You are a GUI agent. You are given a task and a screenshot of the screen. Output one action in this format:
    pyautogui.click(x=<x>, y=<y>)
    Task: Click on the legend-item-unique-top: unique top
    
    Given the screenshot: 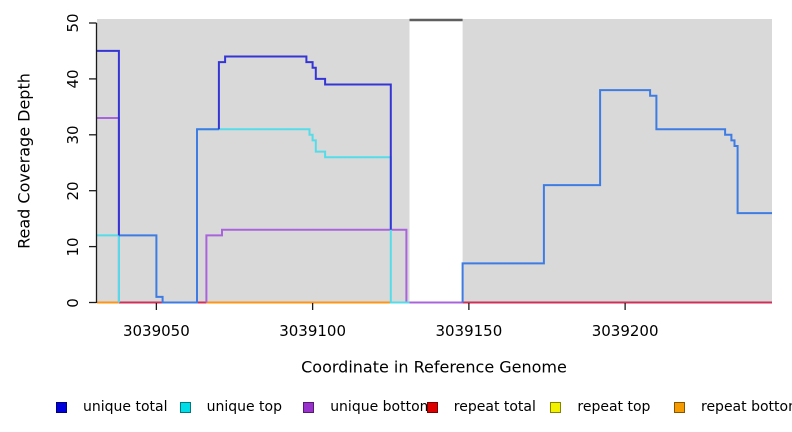 What is the action you would take?
    pyautogui.click(x=230, y=407)
    